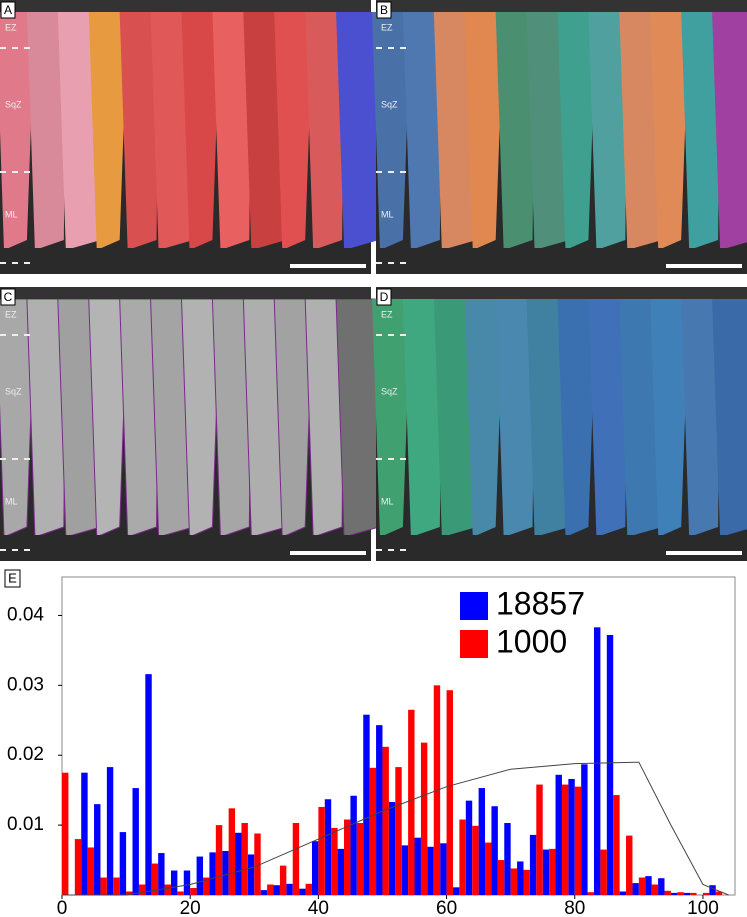 The image size is (747, 917). I want to click on y-tick-label: 0.04, so click(25, 614).